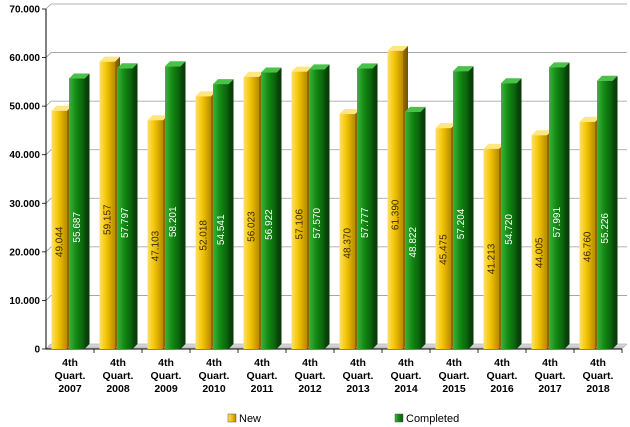  Describe the element at coordinates (70, 389) in the screenshot. I see `category-label-line: 2007` at that location.